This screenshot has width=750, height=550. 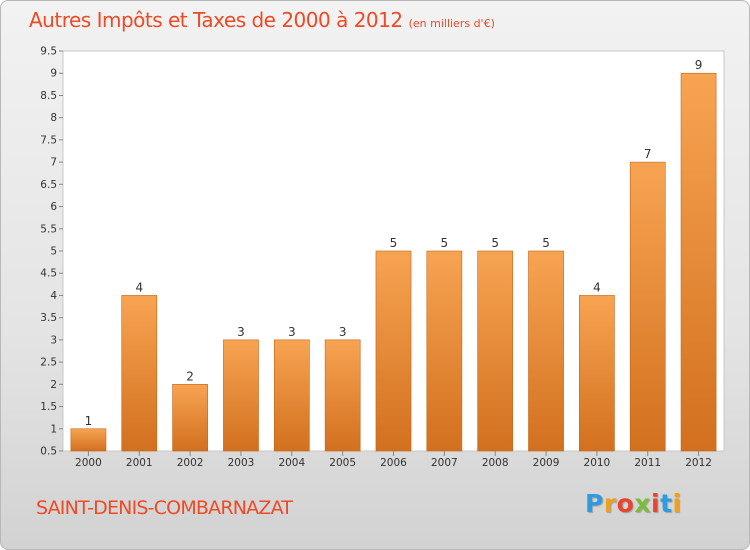 I want to click on y-tick-label: 4.5, so click(x=48, y=274).